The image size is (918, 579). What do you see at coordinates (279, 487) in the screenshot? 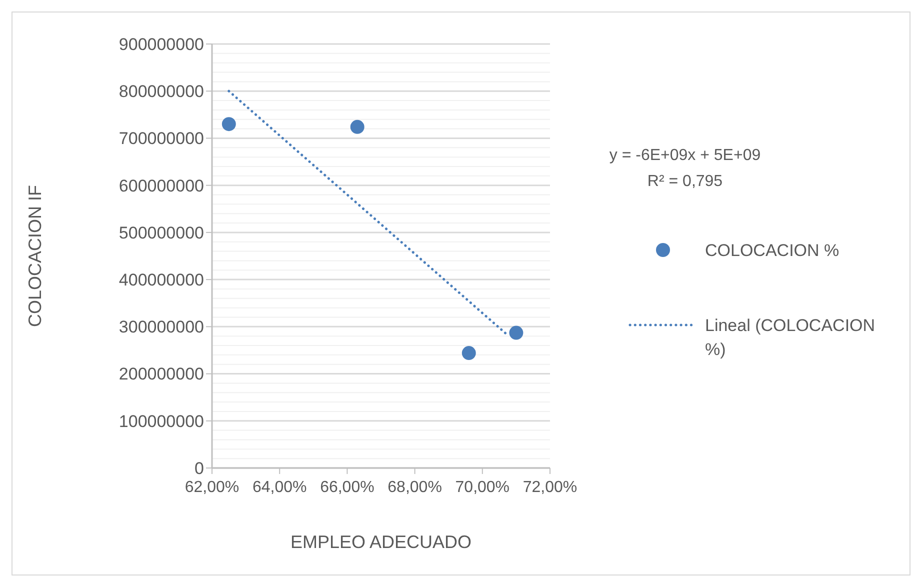
I see `x-tick-label: 64,00%` at bounding box center [279, 487].